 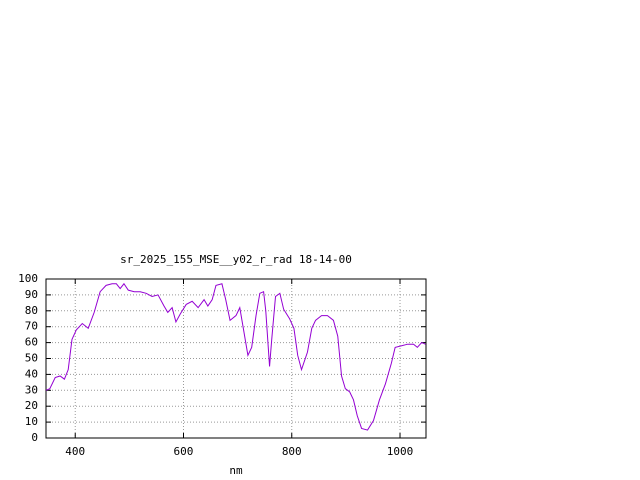 I want to click on y-tick-label: 20, so click(x=31, y=405).